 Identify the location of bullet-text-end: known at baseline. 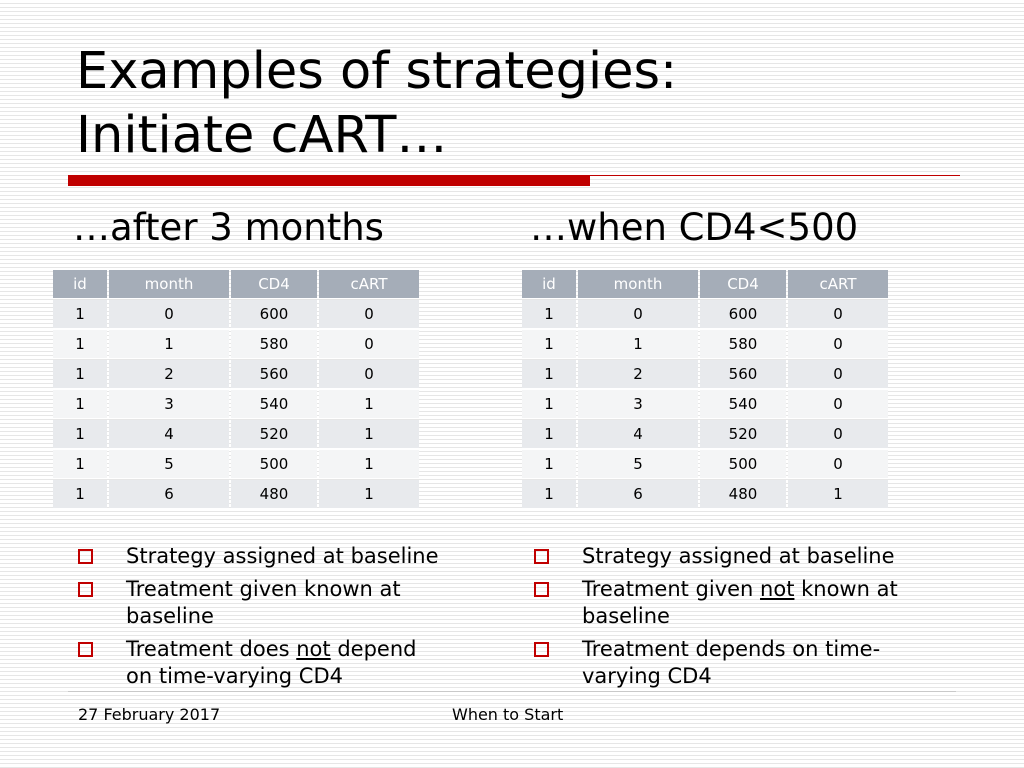
(740, 602).